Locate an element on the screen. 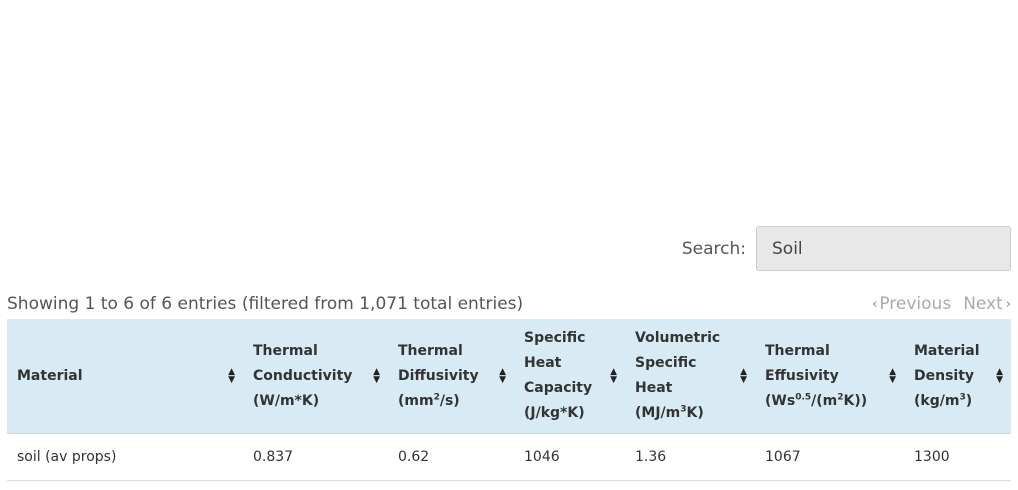 The width and height of the screenshot is (1018, 490). column-header-effusivity: Thermal Effusivity (Ws0.5/(m2K)) ▲ ▼ is located at coordinates (829, 376).